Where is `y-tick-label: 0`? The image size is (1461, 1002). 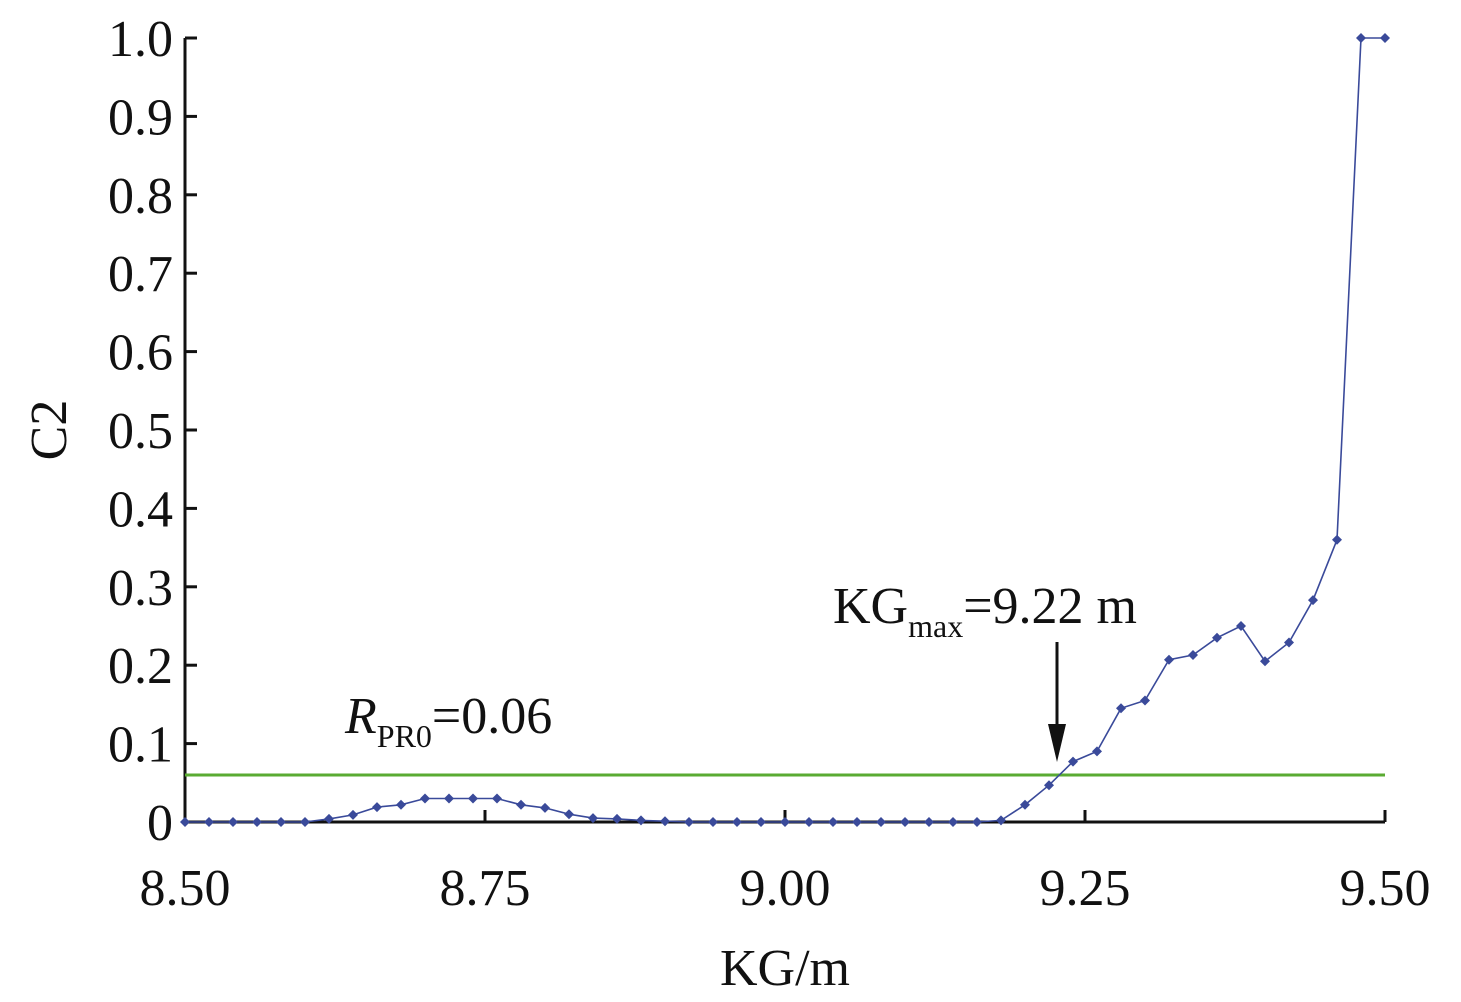
y-tick-label: 0 is located at coordinates (160, 823).